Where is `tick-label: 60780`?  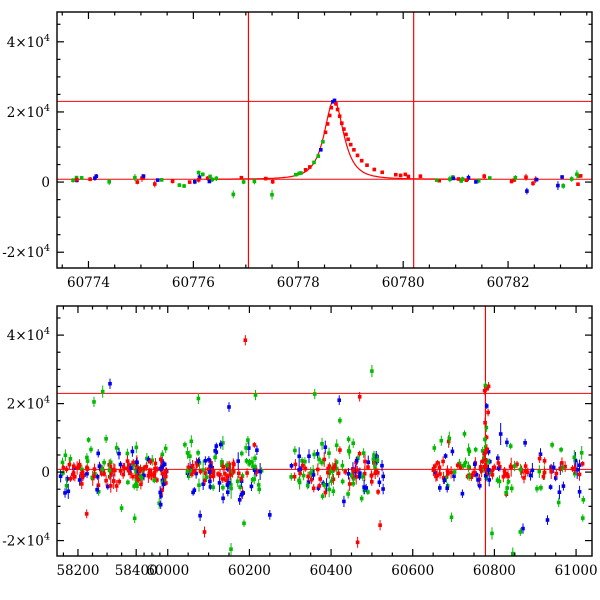 tick-label: 60780 is located at coordinates (403, 283).